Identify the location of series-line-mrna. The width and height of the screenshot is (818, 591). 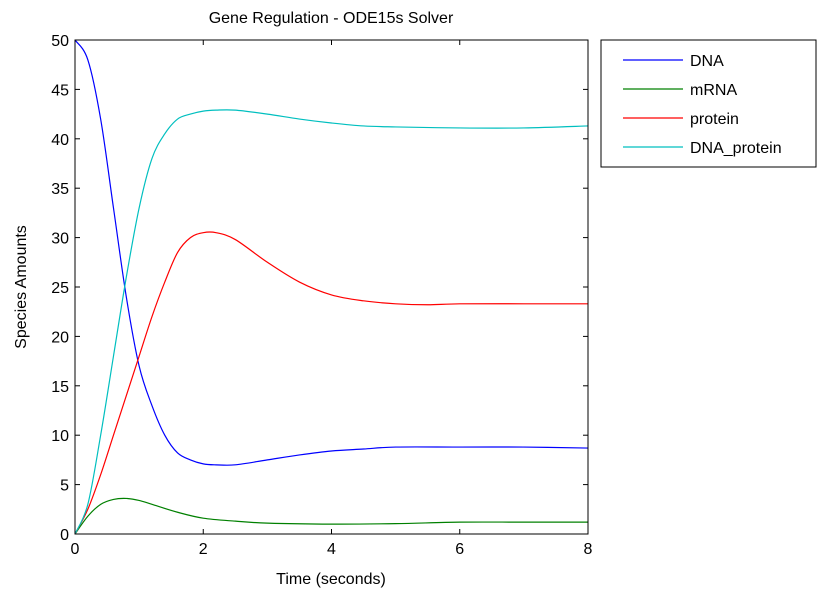
(331, 516).